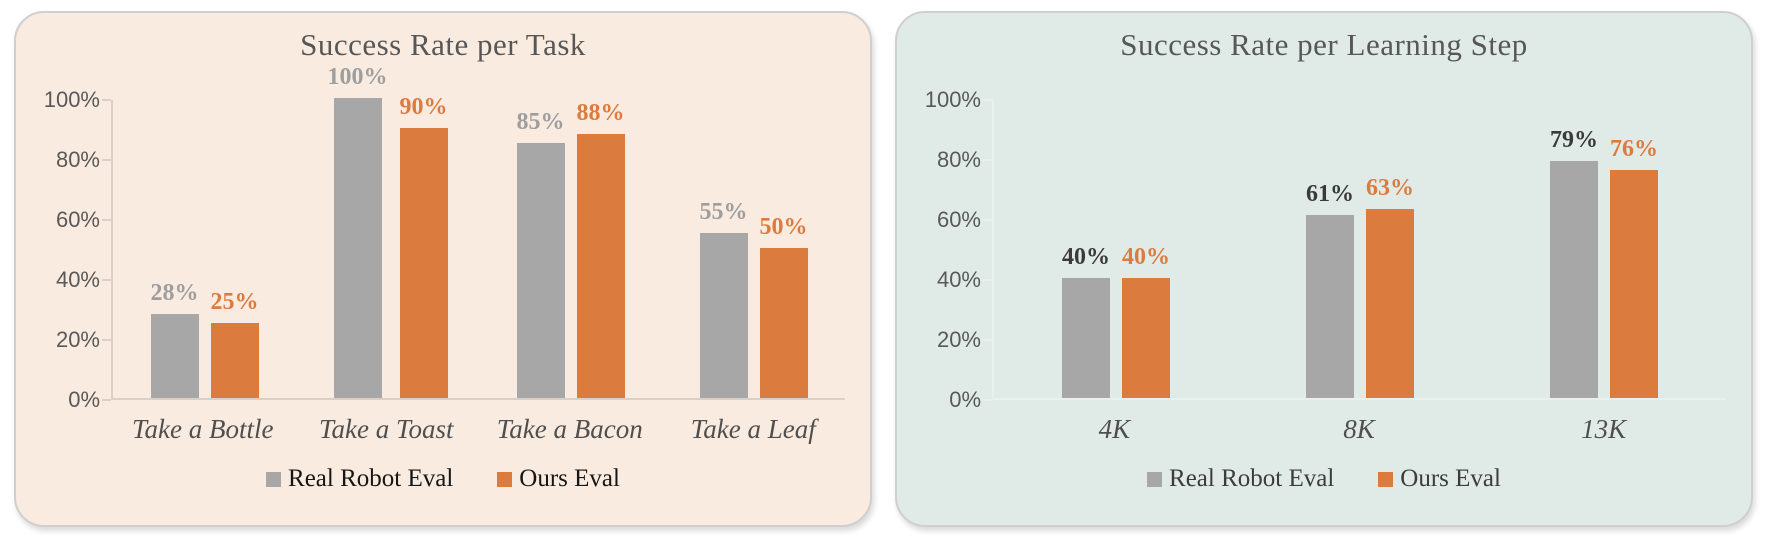  I want to click on bar-with-label: 50%, so click(783, 306).